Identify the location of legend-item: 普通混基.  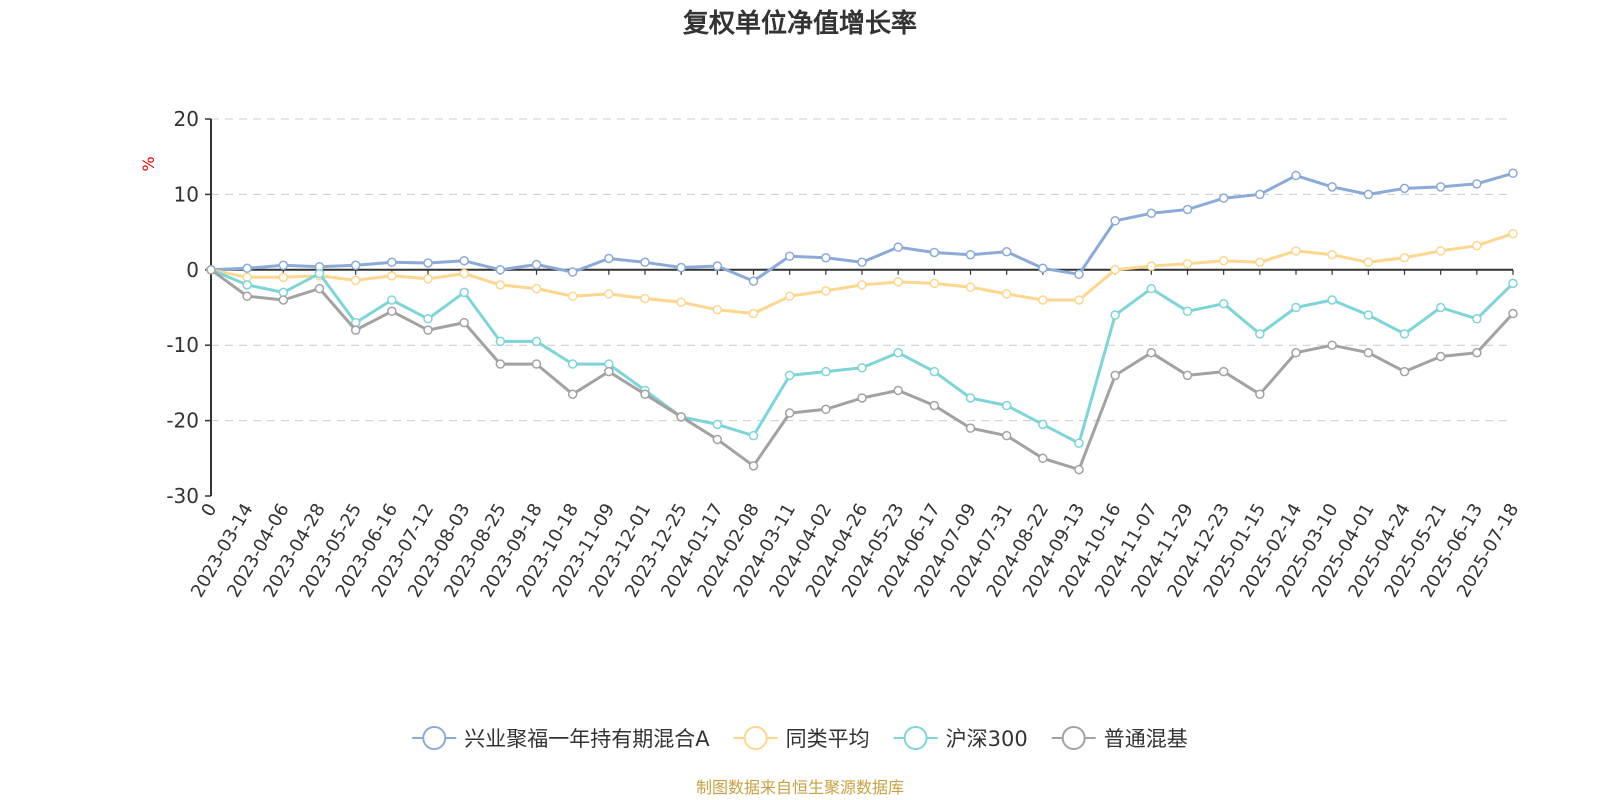
(1119, 738).